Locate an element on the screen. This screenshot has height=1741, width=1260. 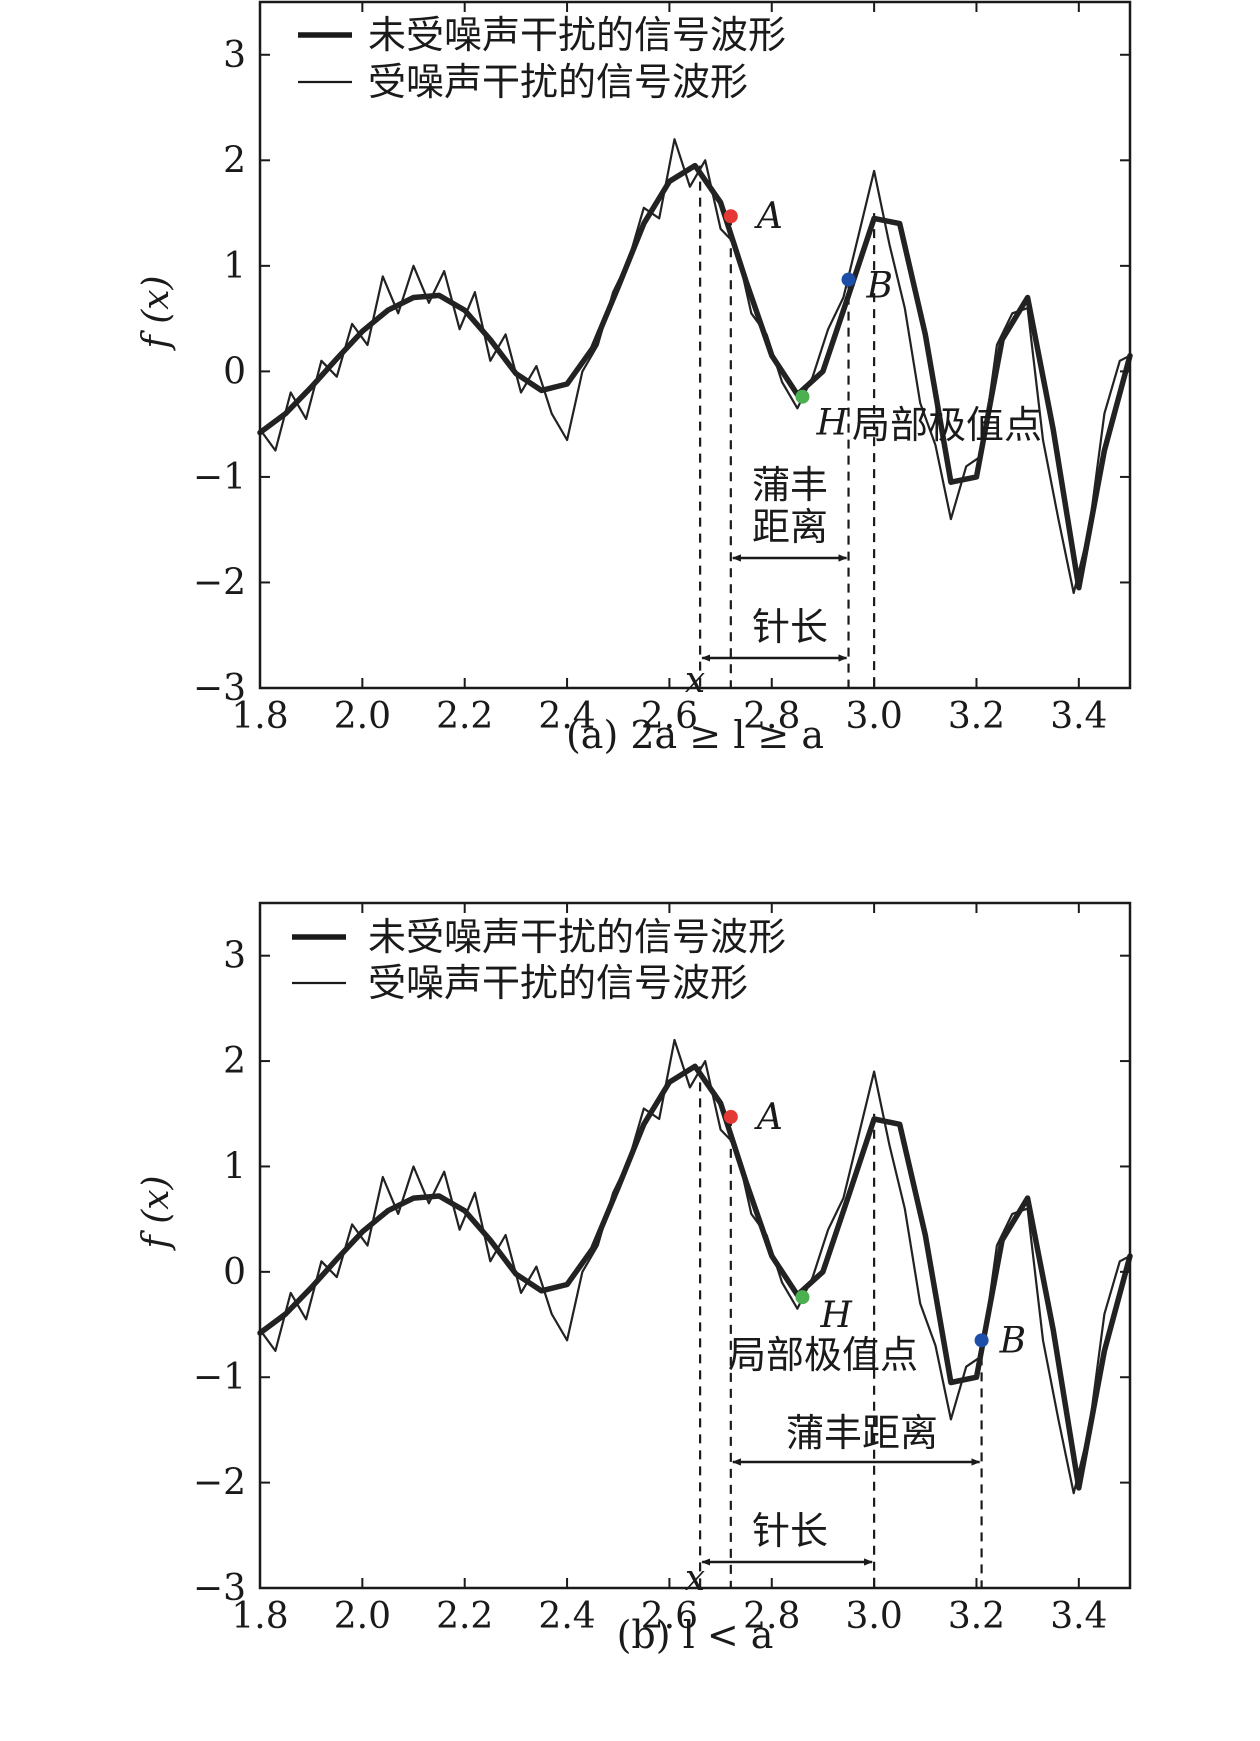
buffon-distance-label-line1: 蒲丰 is located at coordinates (790, 485).